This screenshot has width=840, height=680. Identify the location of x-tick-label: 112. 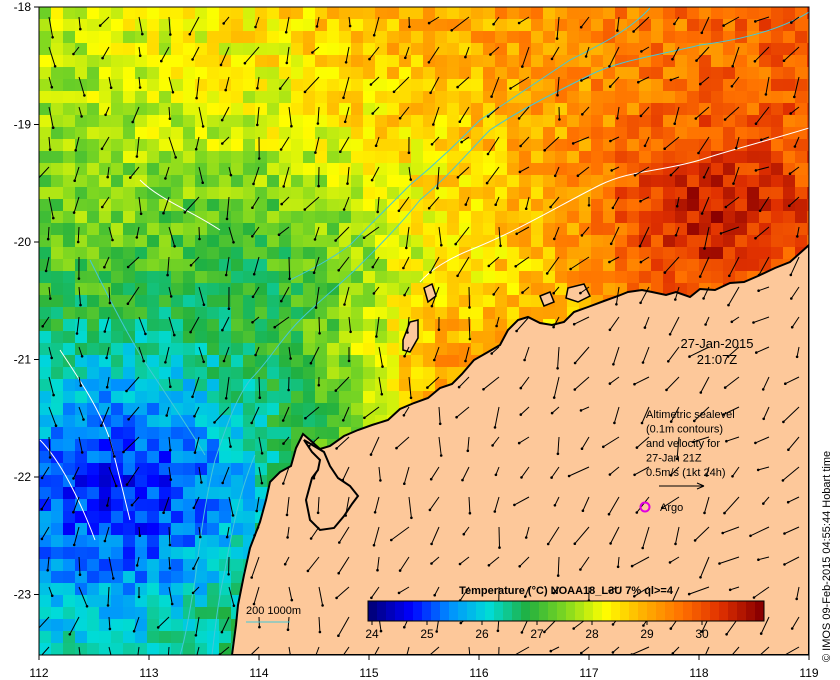
(38, 673).